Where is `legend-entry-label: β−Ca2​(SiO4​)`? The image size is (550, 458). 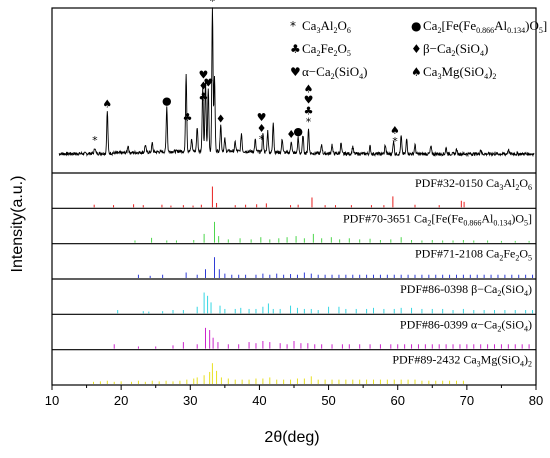 legend-entry-label: β−Ca2​(SiO4​) is located at coordinates (455, 49).